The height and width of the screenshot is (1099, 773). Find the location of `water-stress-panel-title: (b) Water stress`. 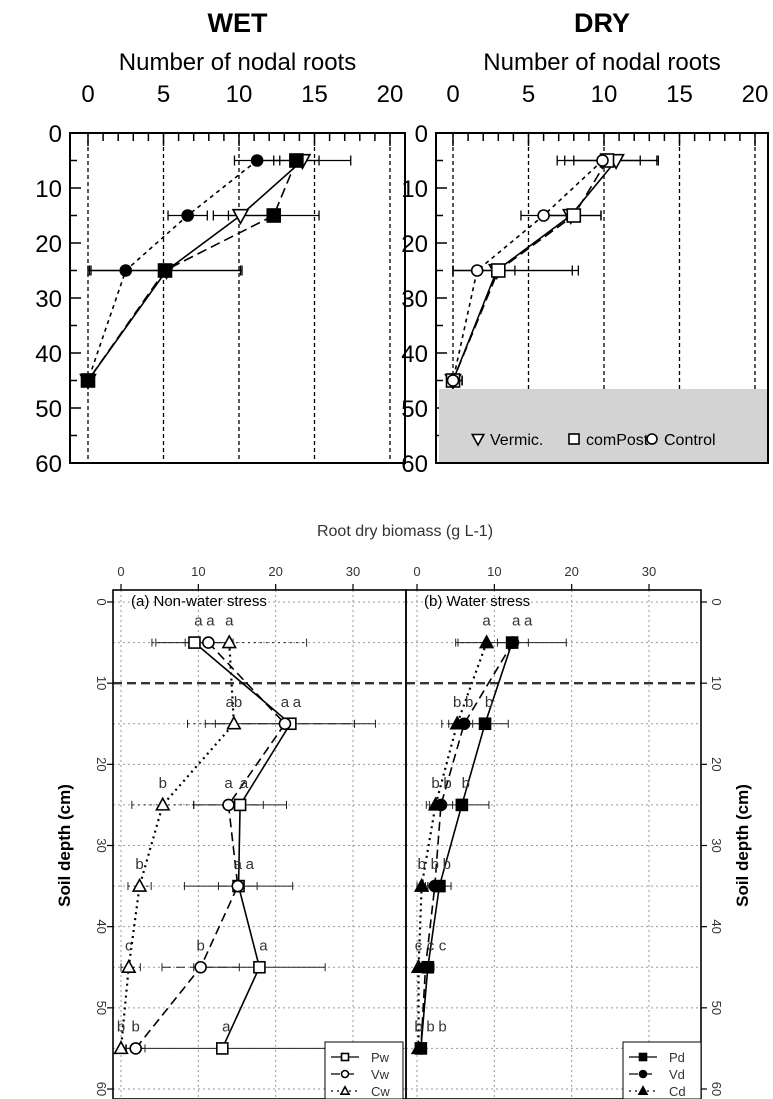

water-stress-panel-title: (b) Water stress is located at coordinates (477, 601).